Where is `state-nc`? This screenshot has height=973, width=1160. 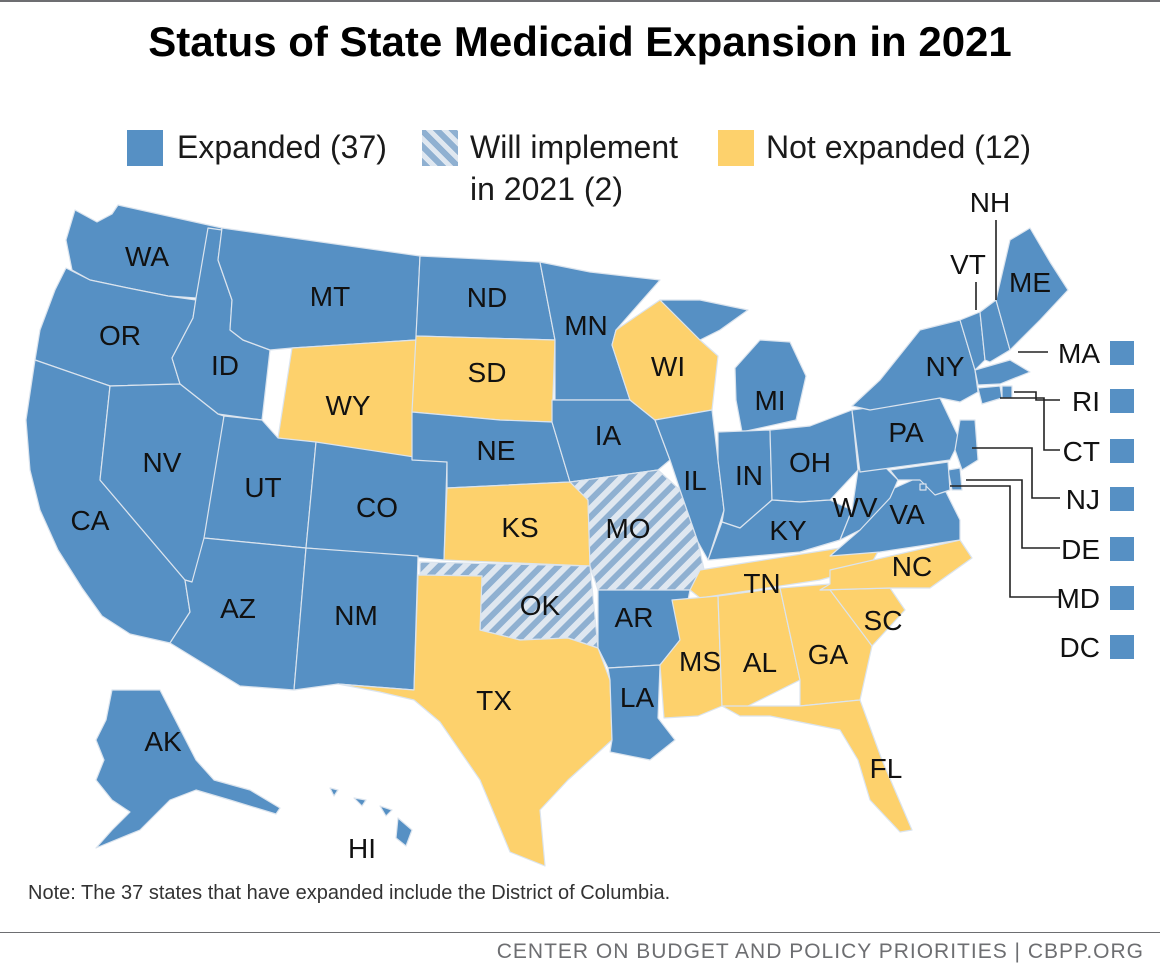
state-nc is located at coordinates (896, 565).